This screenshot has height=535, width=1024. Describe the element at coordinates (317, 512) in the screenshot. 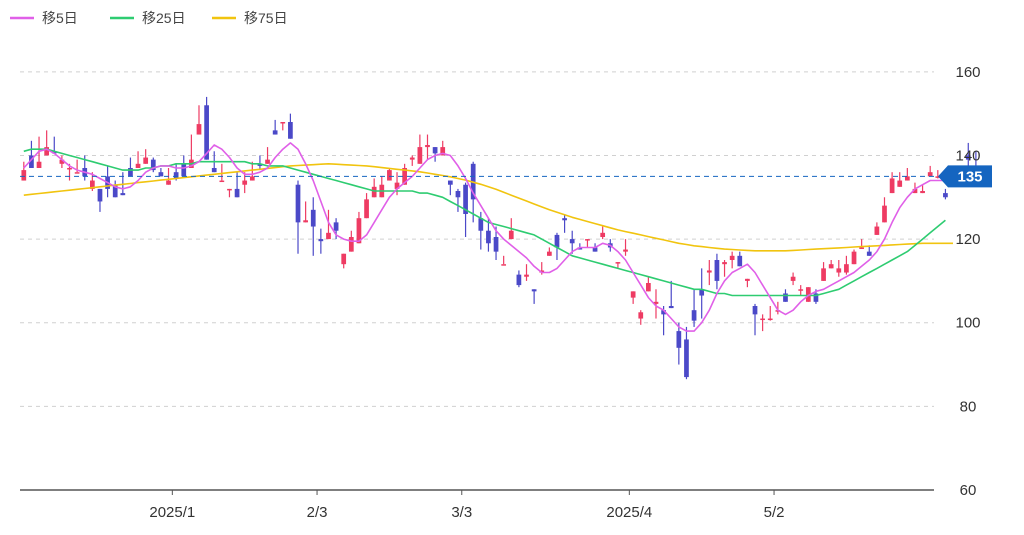

I see `x-tick-label: 2/3` at that location.